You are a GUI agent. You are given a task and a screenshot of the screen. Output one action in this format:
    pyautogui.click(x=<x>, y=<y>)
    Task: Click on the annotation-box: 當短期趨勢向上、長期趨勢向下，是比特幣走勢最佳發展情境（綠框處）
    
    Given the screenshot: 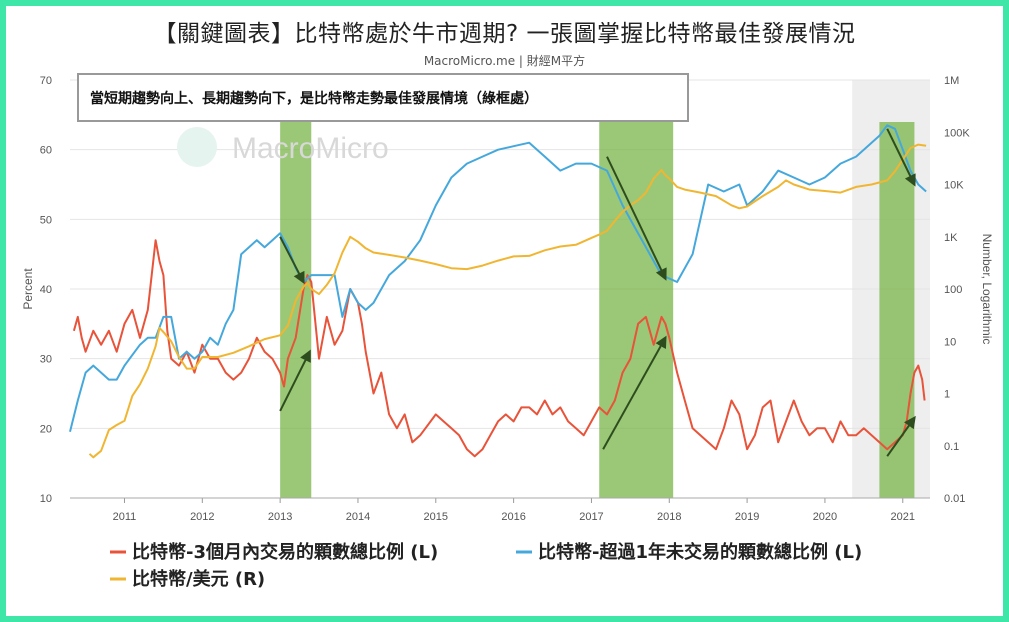 What is the action you would take?
    pyautogui.click(x=383, y=97)
    